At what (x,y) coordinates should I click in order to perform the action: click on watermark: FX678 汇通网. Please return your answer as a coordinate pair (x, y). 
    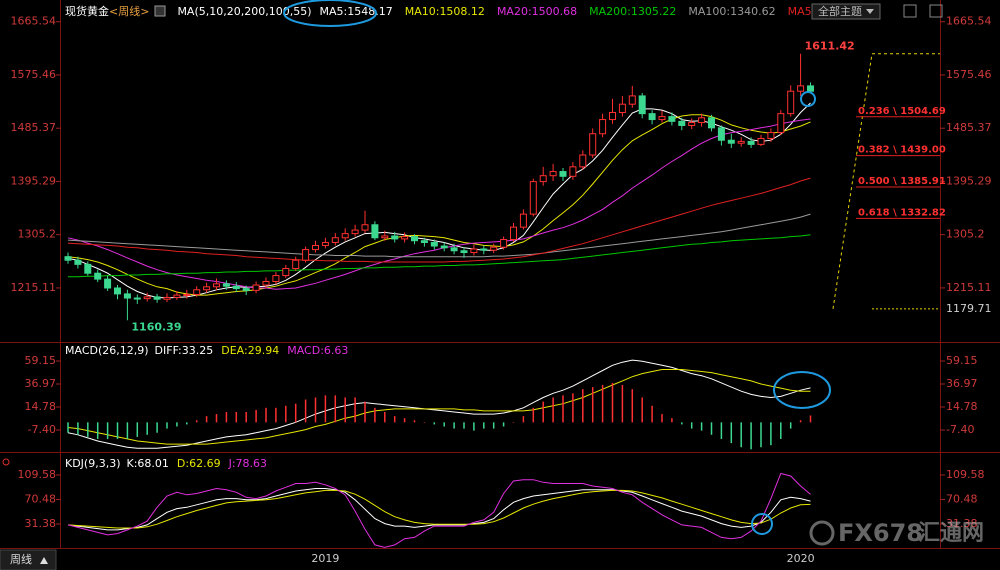
    Looking at the image, I should click on (896, 533).